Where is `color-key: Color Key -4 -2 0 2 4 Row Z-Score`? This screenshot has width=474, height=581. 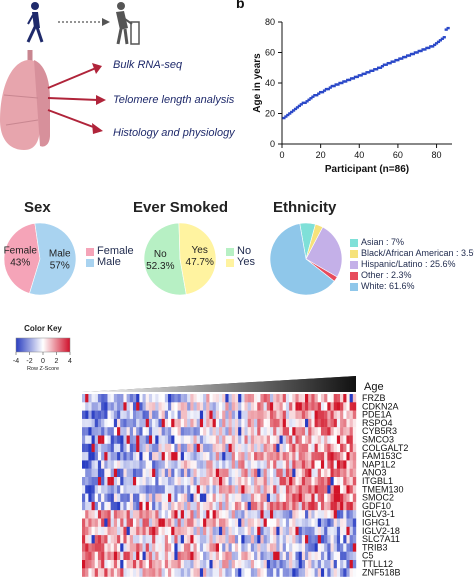 color-key: Color Key -4 -2 0 2 4 Row Z-Score is located at coordinates (43, 348).